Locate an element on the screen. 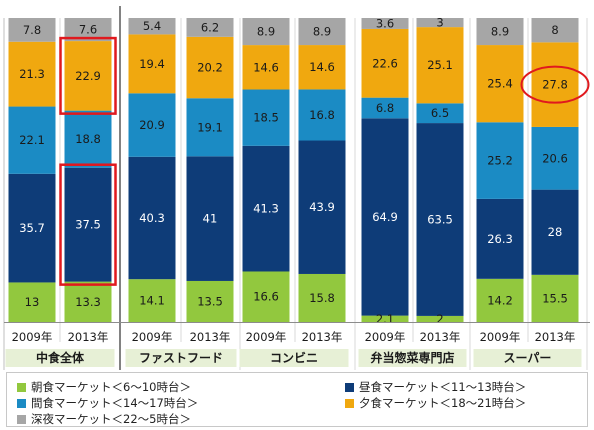 The height and width of the screenshot is (430, 594). data-label: 35.7 is located at coordinates (32, 228).